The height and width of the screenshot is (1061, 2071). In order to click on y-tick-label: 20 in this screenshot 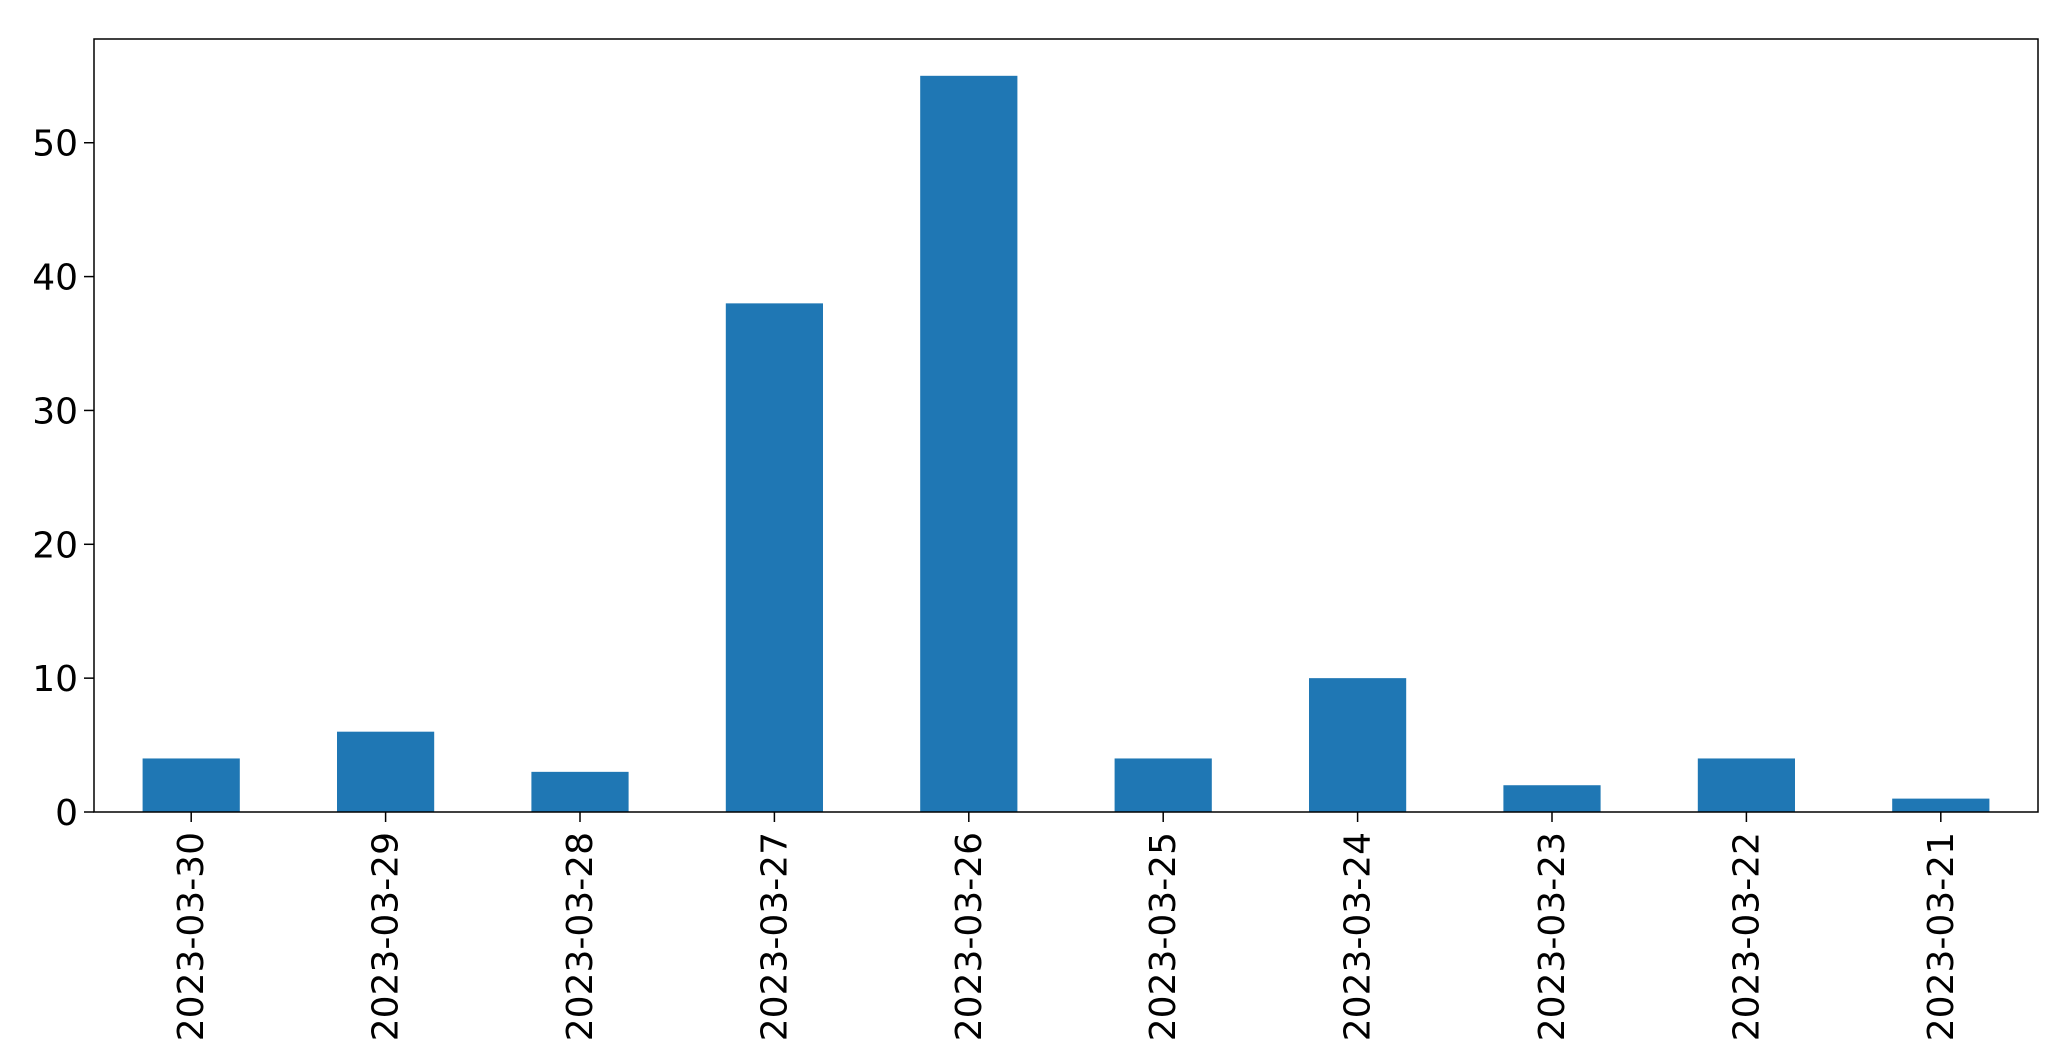, I will do `click(55, 545)`.